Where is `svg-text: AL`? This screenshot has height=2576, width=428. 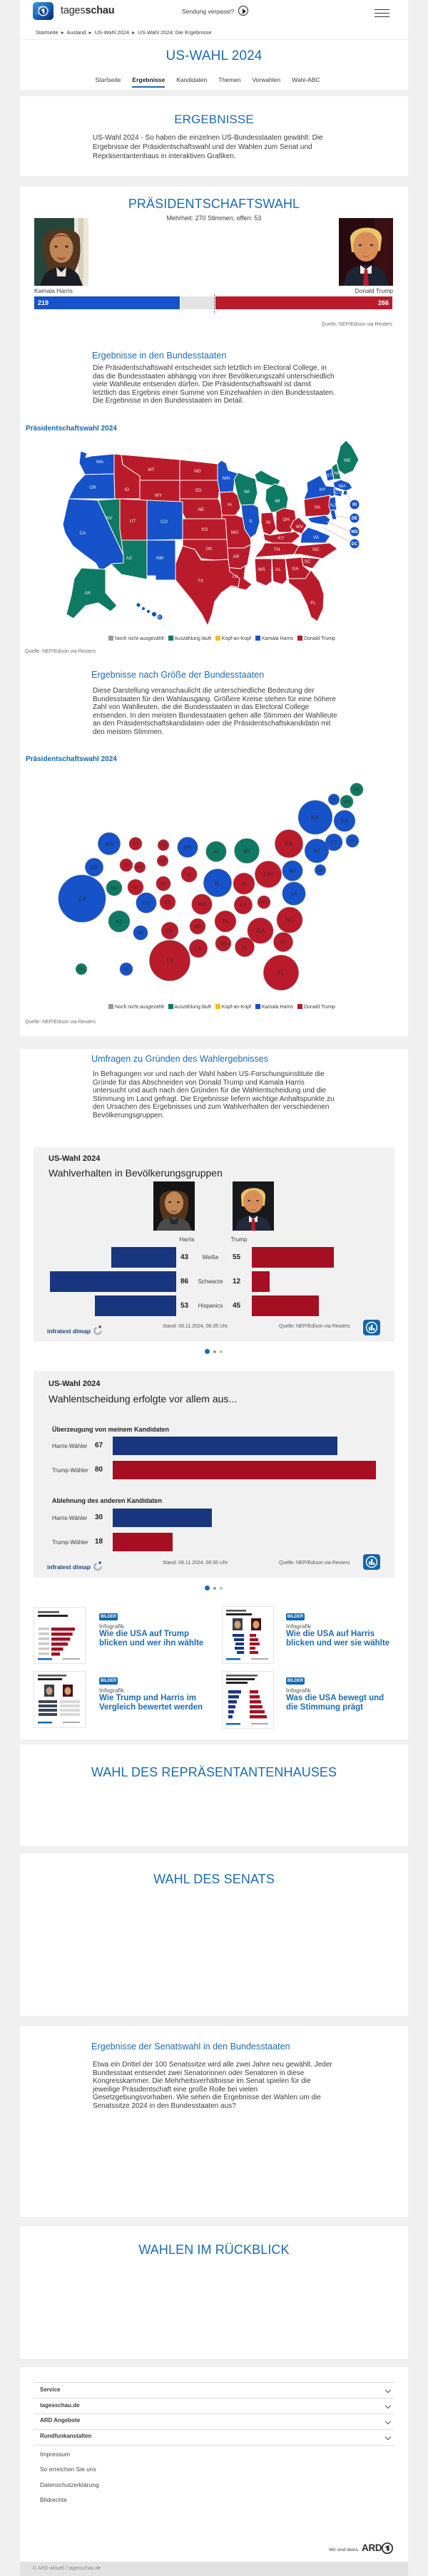 svg-text: AL is located at coordinates (278, 570).